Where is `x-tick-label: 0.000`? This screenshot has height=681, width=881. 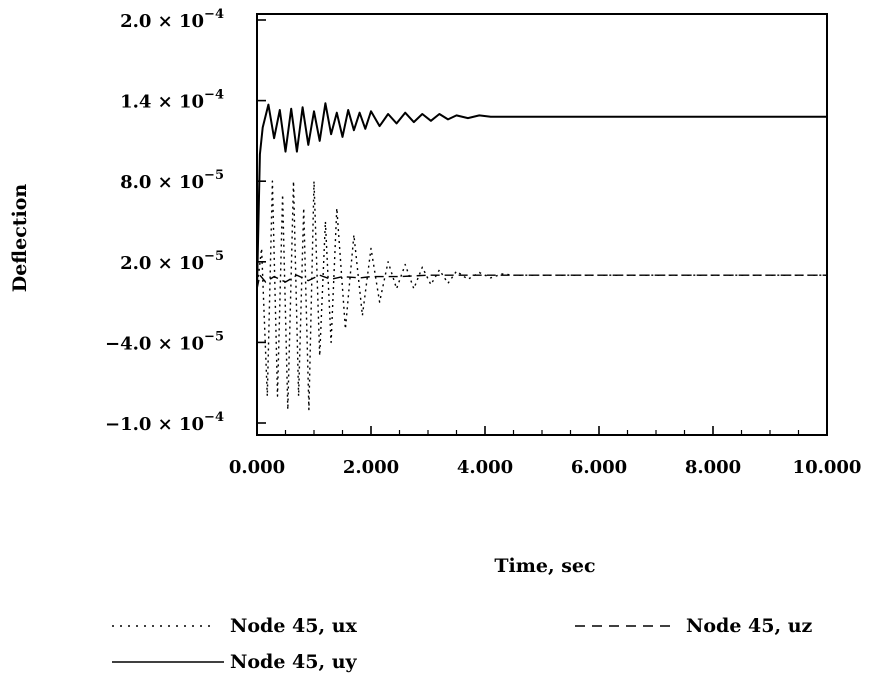
x-tick-label: 0.000 is located at coordinates (257, 467).